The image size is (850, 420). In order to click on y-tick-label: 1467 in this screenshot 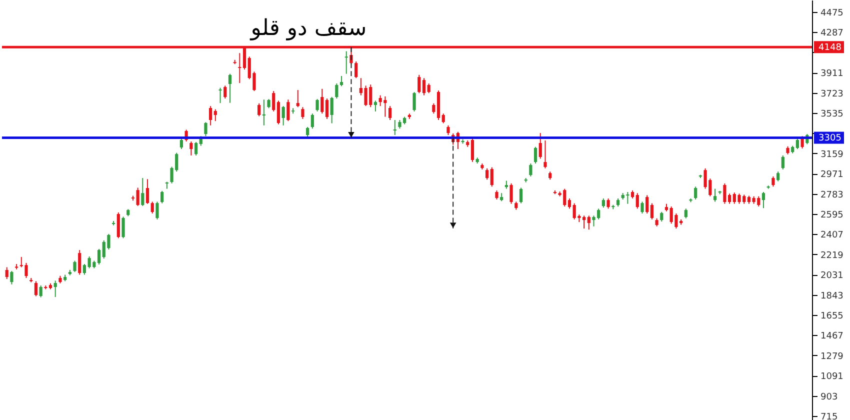, I will do `click(832, 337)`.